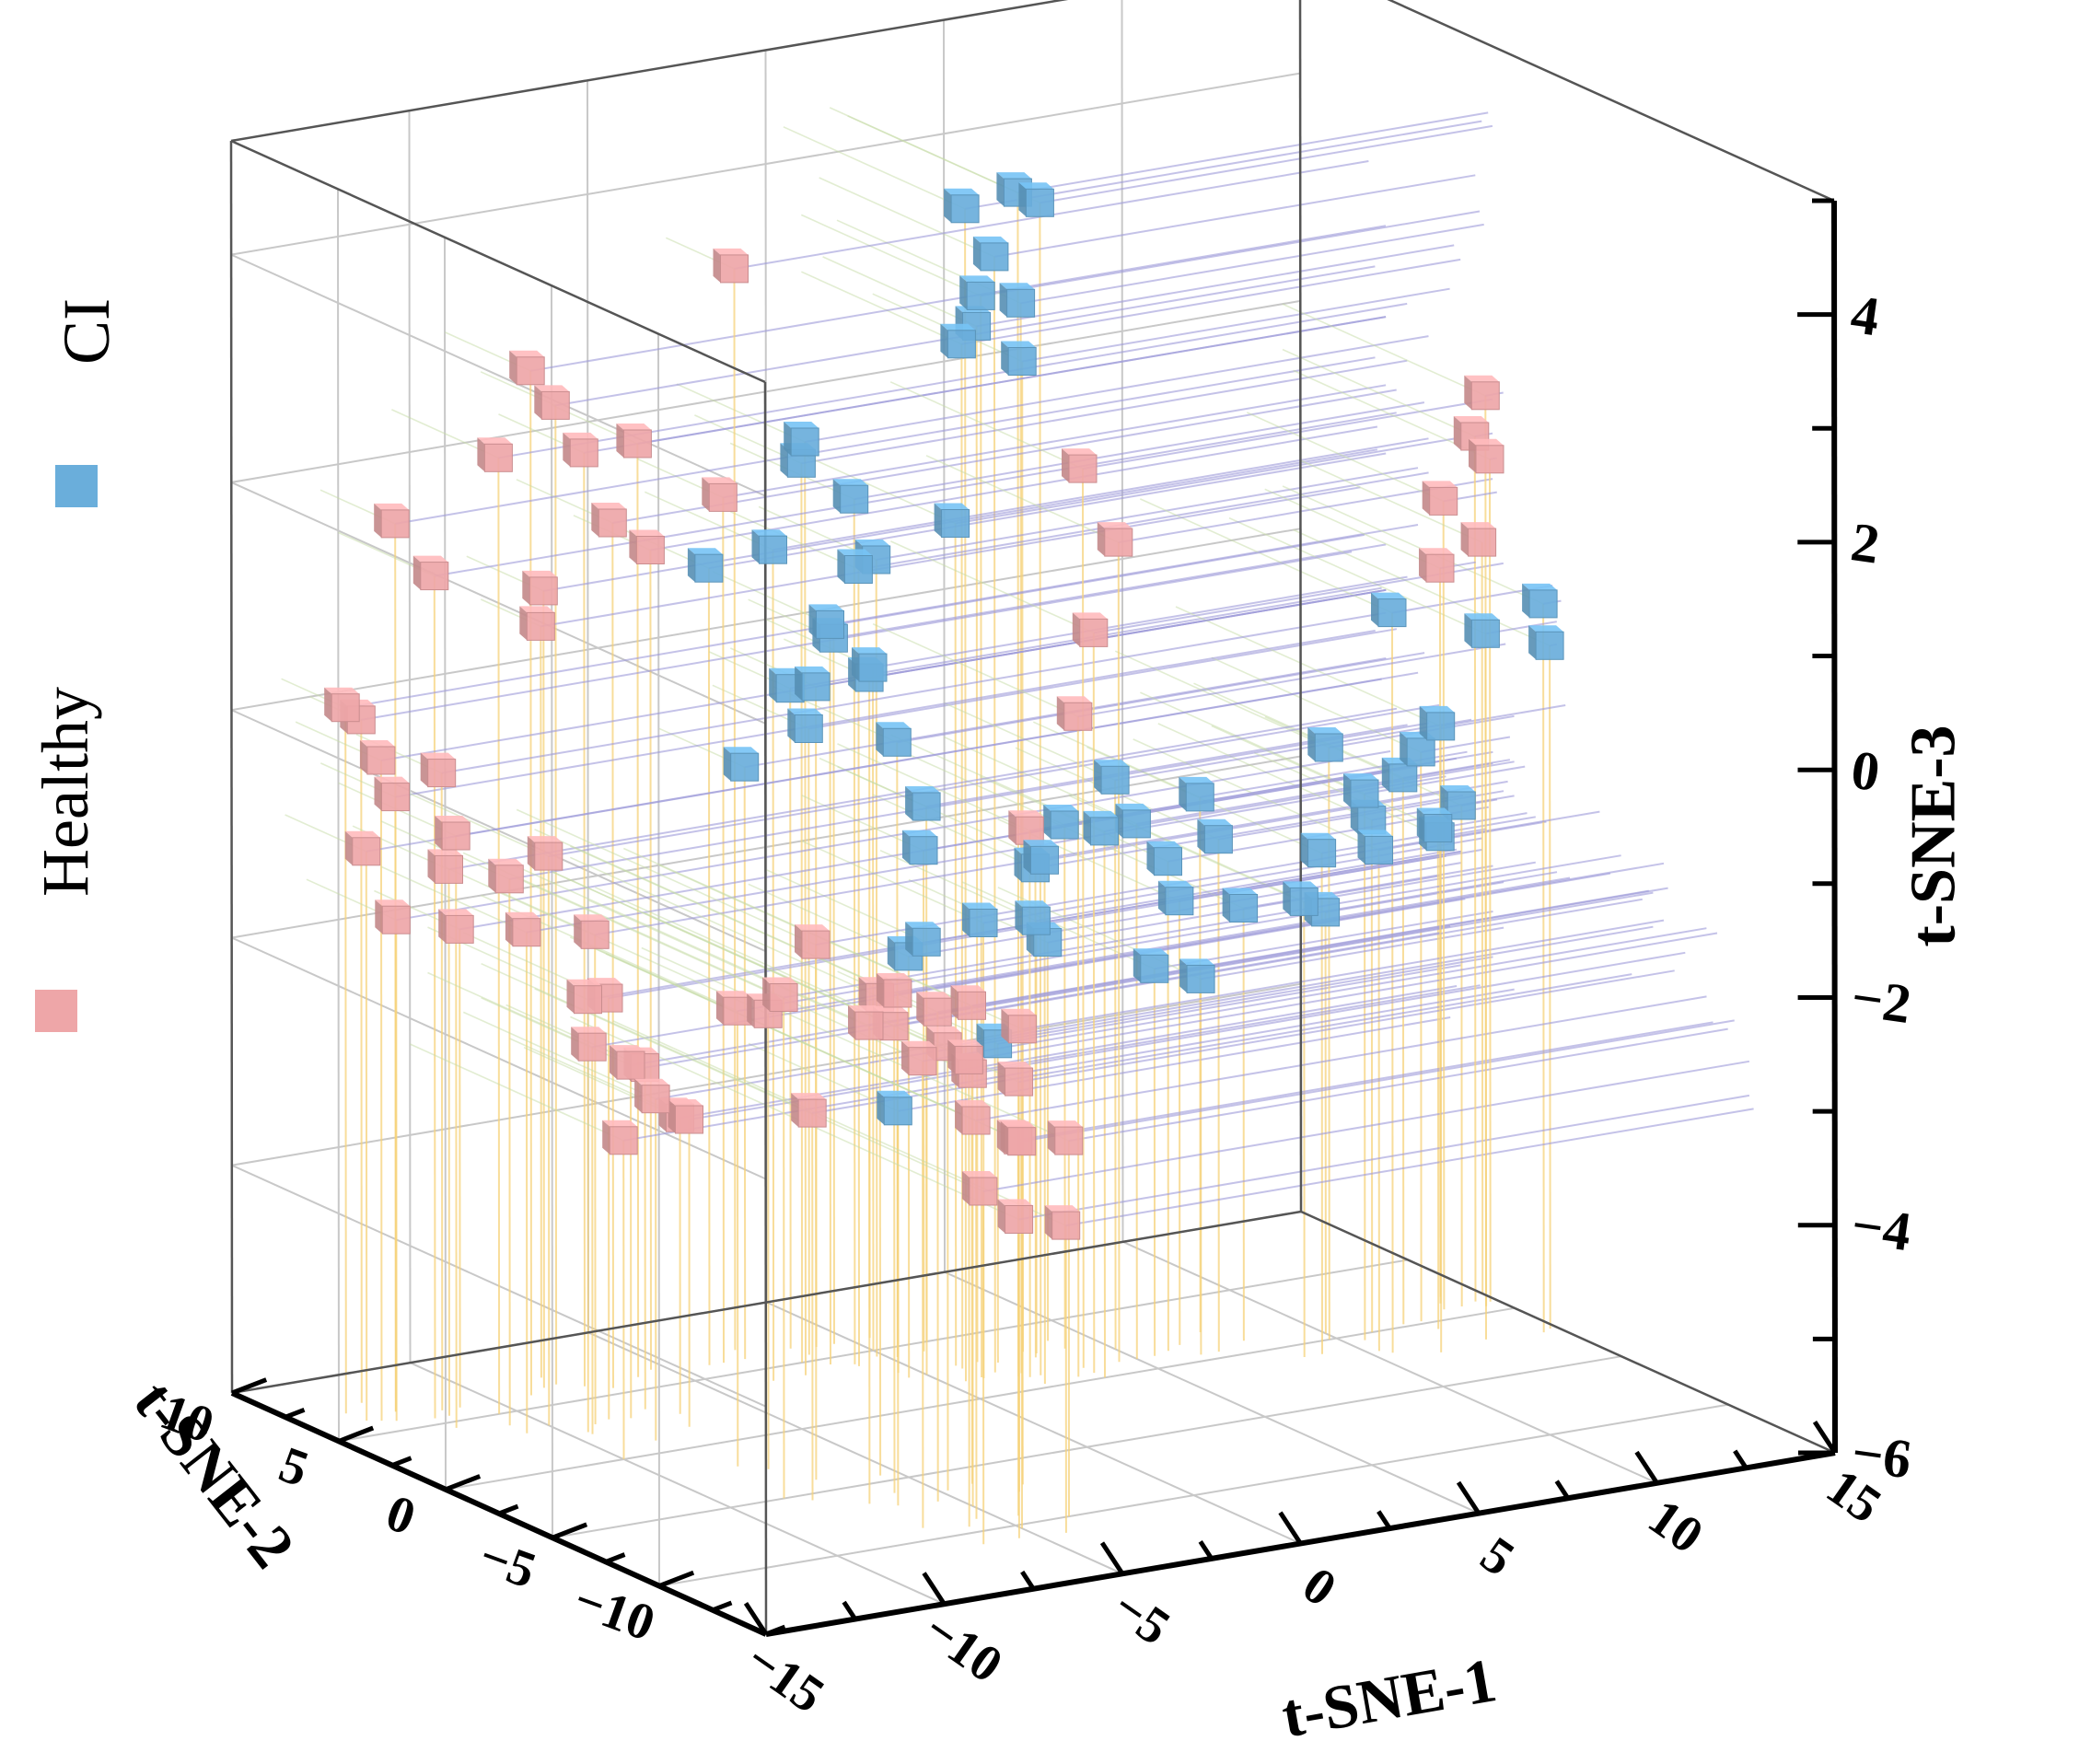 The height and width of the screenshot is (1764, 2091). Describe the element at coordinates (963, 1647) in the screenshot. I see `x-tick-label: −10` at that location.